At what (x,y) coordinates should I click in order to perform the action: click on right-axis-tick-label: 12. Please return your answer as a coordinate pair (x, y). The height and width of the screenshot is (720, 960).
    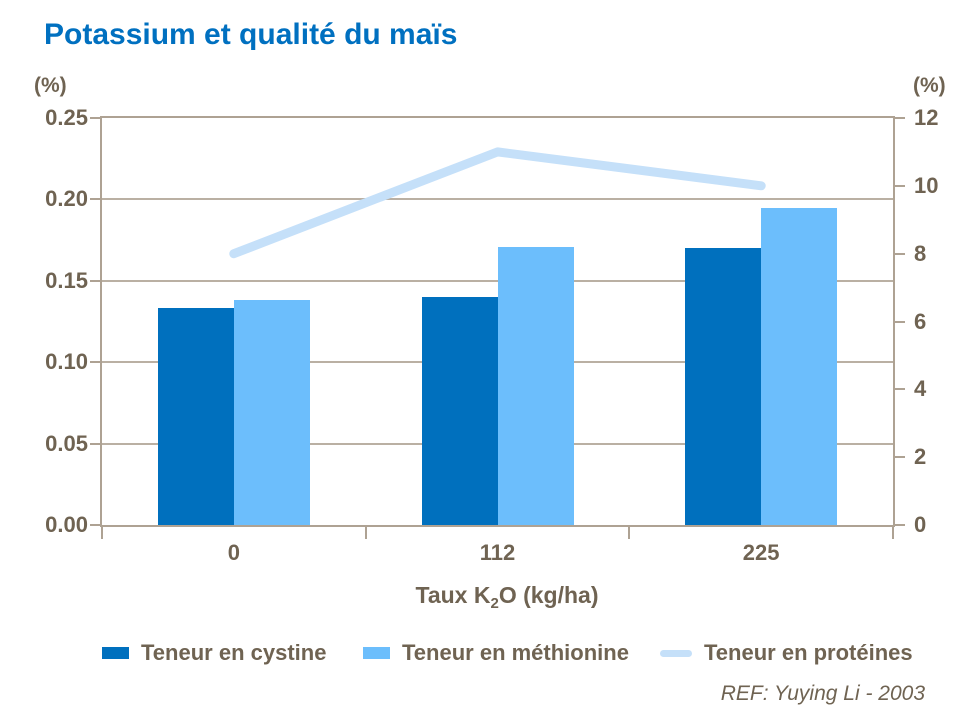
    Looking at the image, I should click on (926, 117).